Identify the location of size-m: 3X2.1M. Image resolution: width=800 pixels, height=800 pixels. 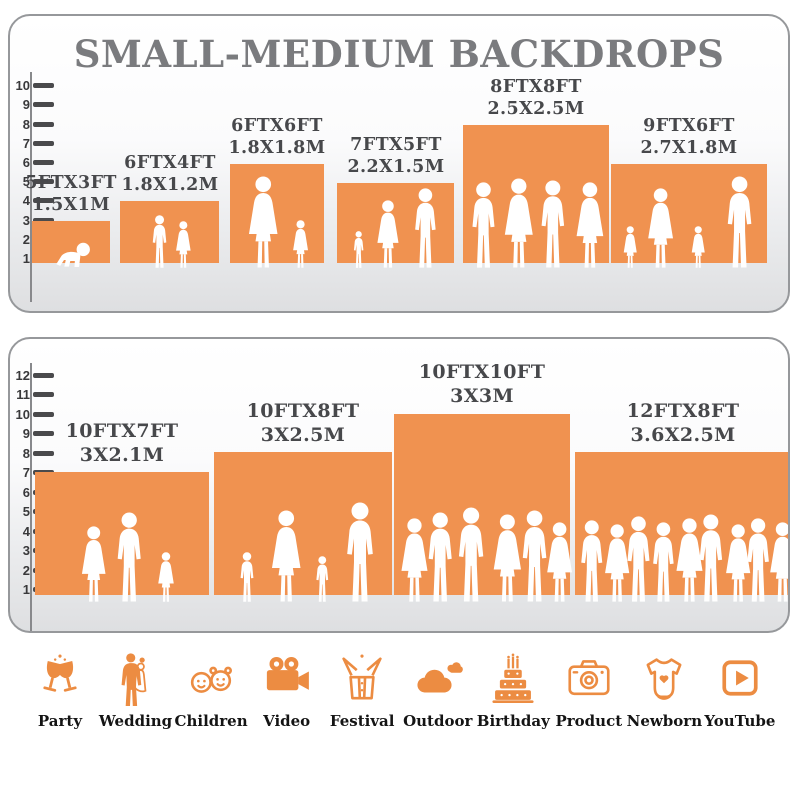
(122, 454).